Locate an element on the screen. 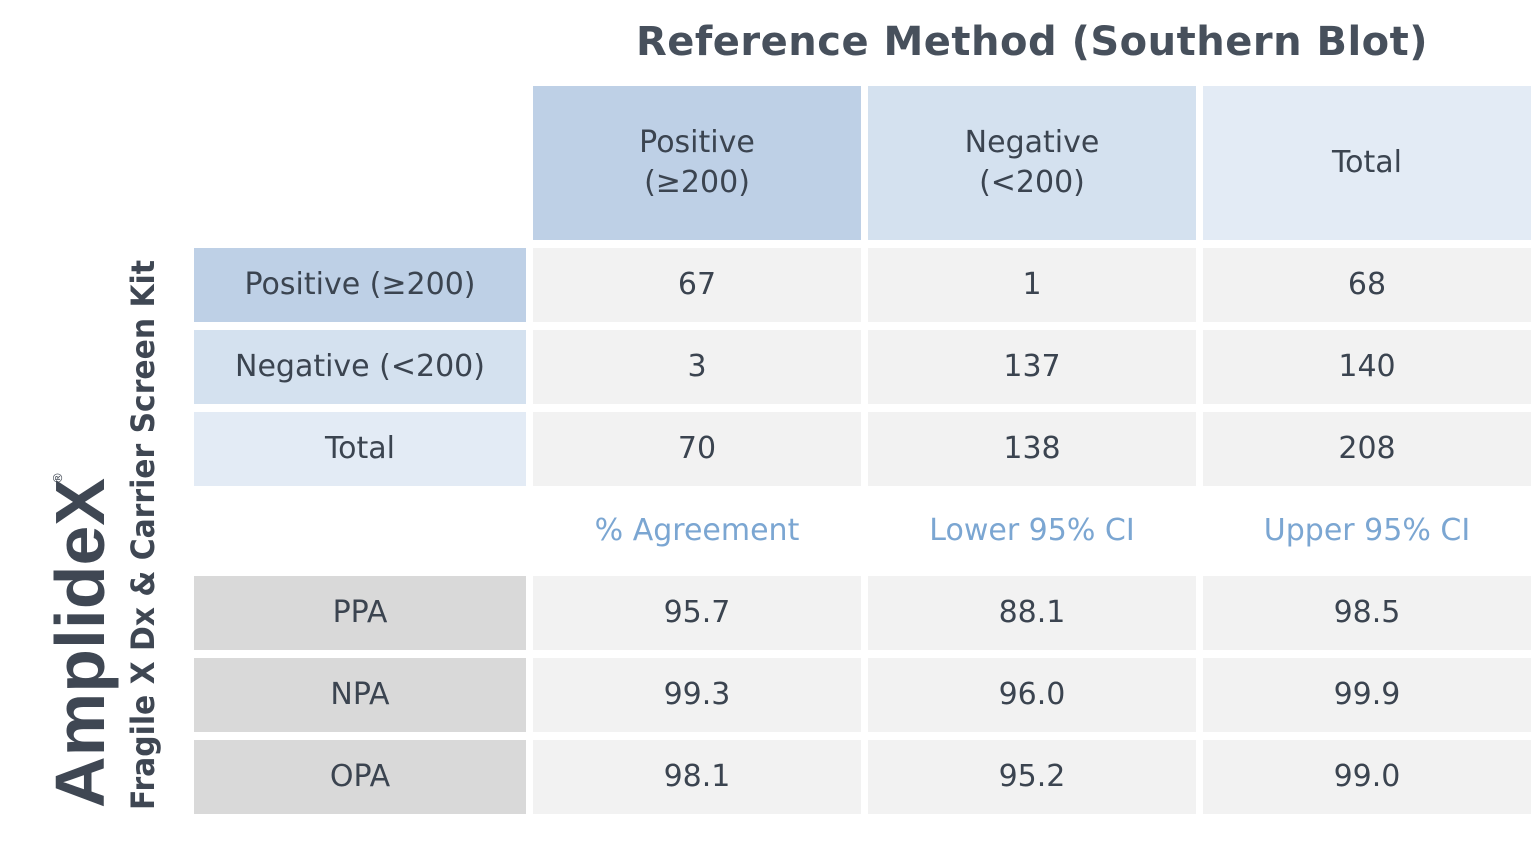  stats-row-label-ppa: PPA is located at coordinates (360, 613).